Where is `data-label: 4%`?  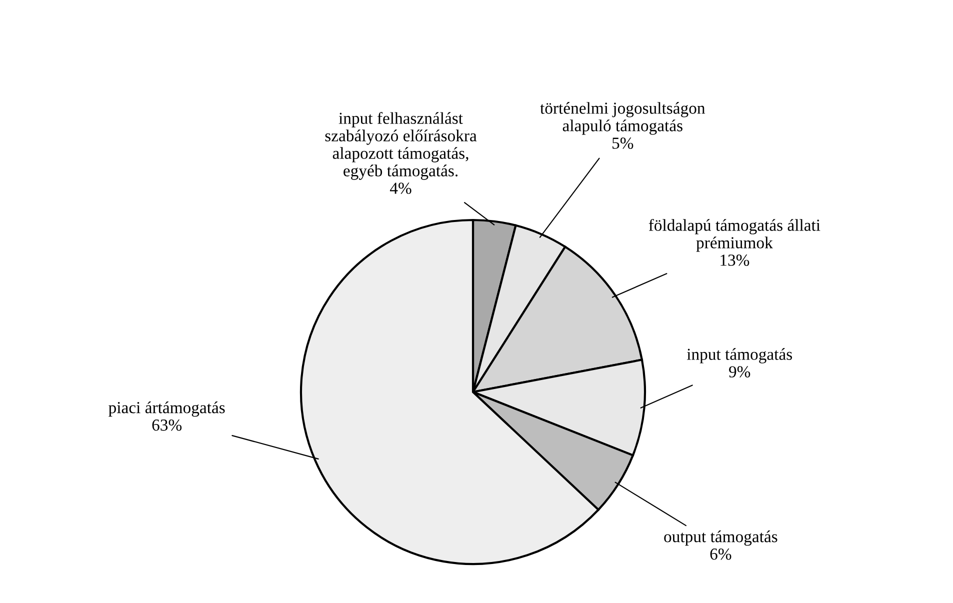
data-label: 4% is located at coordinates (401, 188).